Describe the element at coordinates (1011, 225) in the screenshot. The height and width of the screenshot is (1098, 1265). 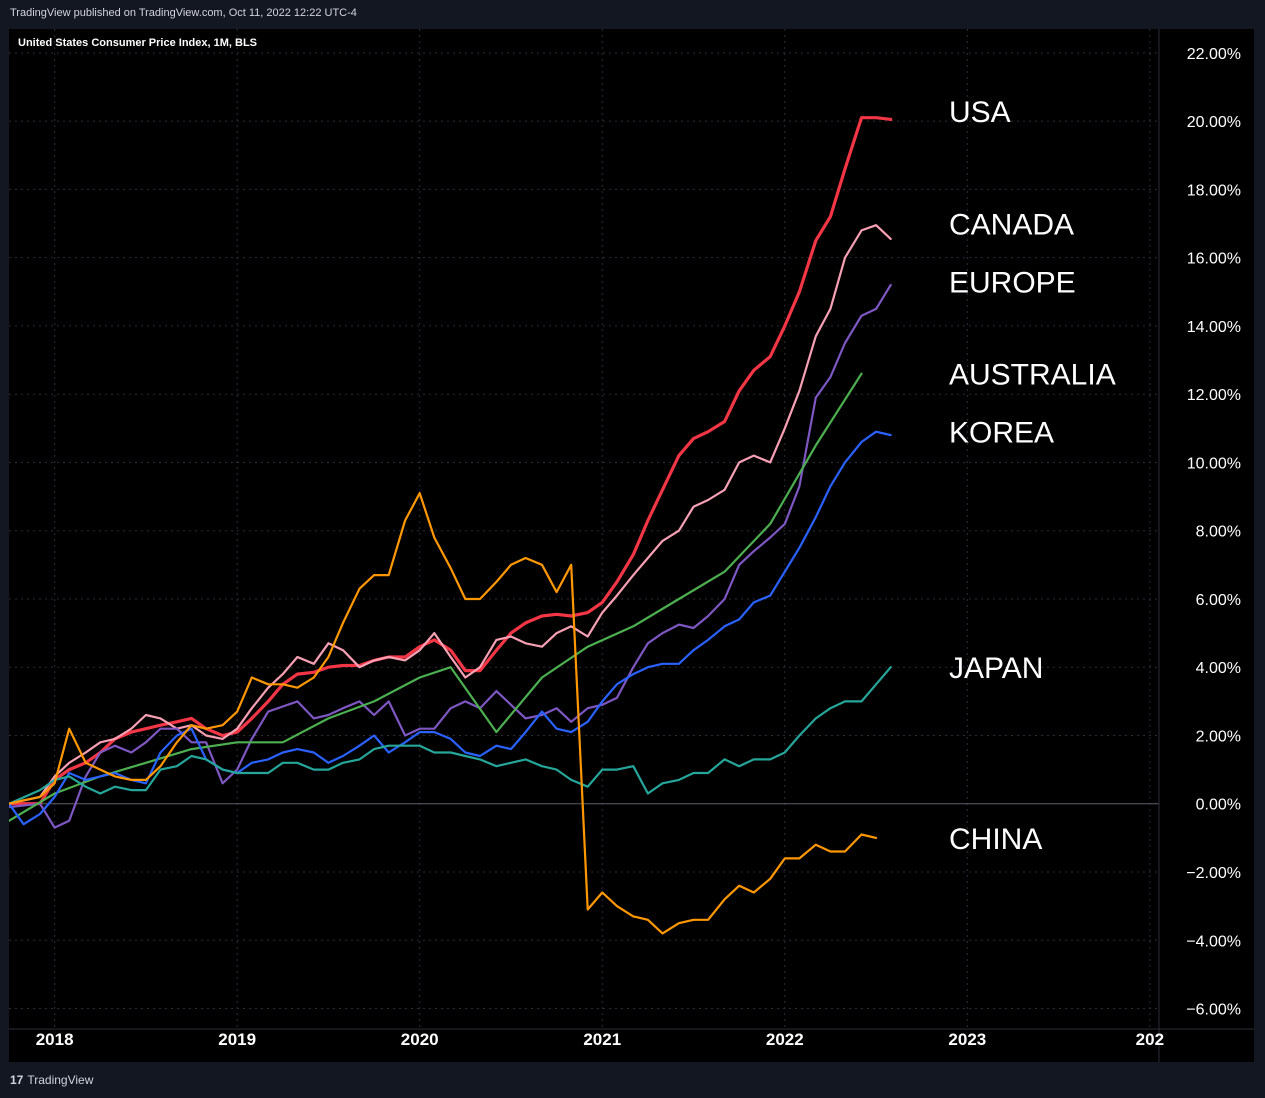
I see `series-label-canada: CANADA` at that location.